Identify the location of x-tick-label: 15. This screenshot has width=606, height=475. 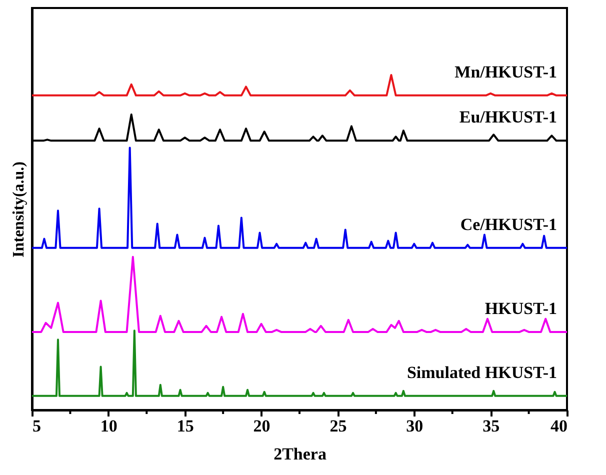
(185, 426).